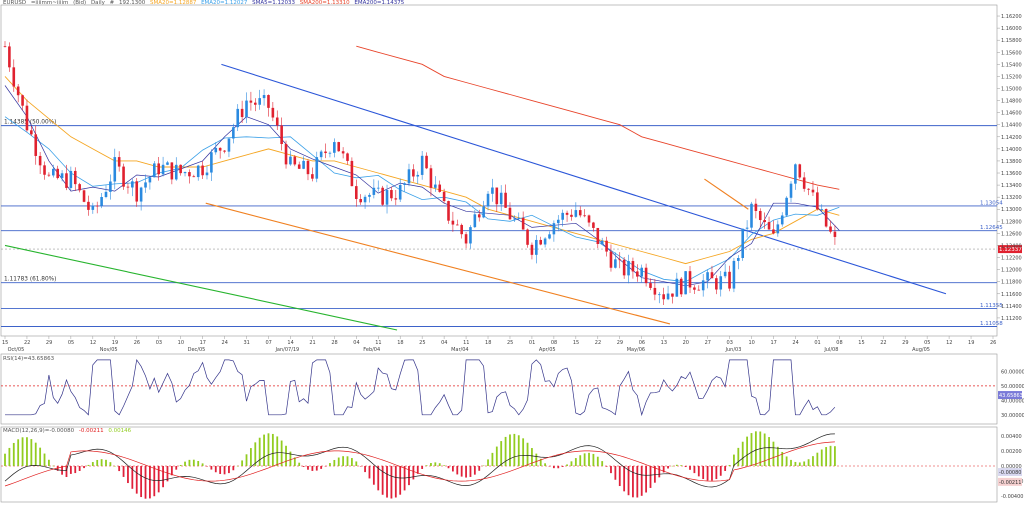 The height and width of the screenshot is (508, 1024). Describe the element at coordinates (39, 431) in the screenshot. I see `macd-legend-label: MACD(12,26,9)=-0.00080` at that location.